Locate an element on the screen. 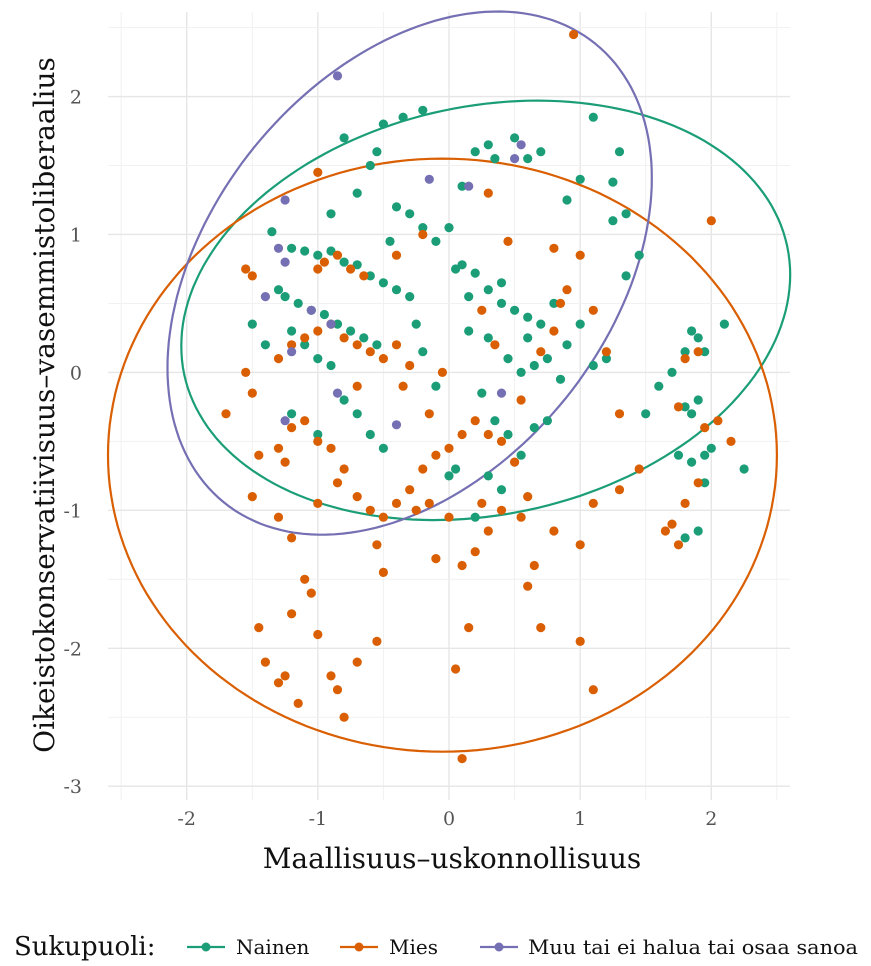  x-tick-label: 1 is located at coordinates (580, 819).